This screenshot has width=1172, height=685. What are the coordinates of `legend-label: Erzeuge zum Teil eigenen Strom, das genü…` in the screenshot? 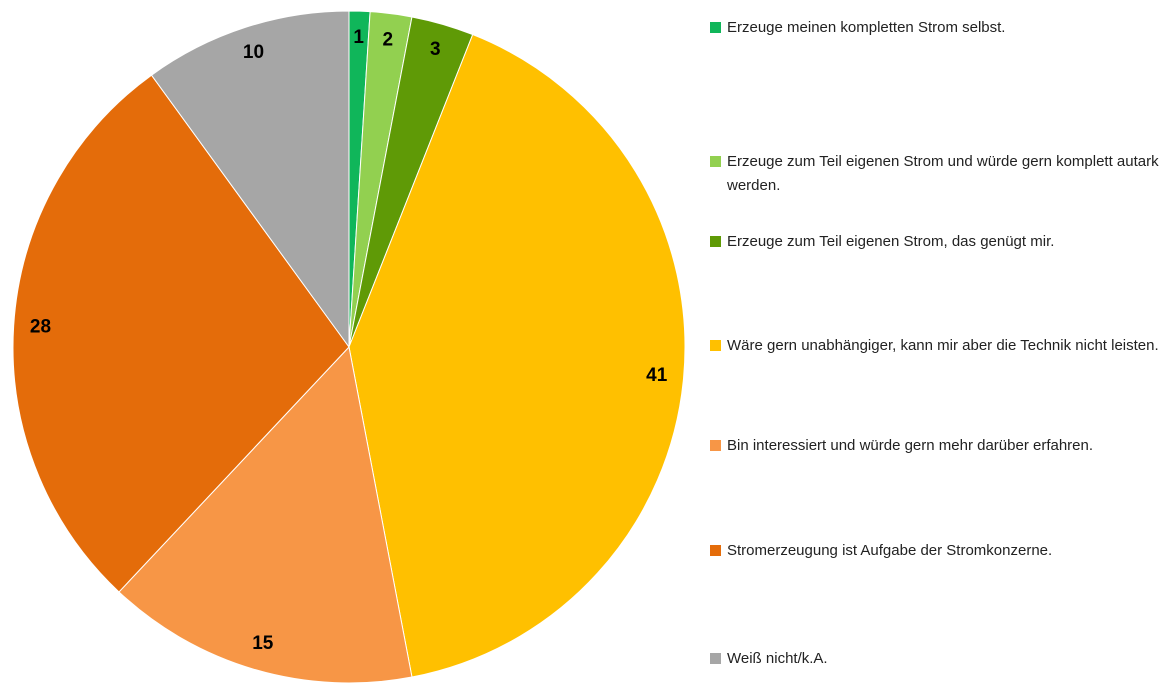 It's located at (891, 241).